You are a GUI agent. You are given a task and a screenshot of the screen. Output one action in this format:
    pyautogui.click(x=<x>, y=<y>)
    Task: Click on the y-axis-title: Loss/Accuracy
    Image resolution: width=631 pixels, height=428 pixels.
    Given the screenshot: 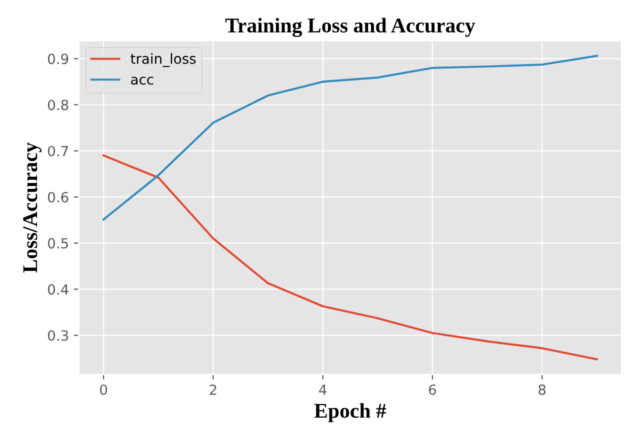 What is the action you would take?
    pyautogui.click(x=32, y=207)
    